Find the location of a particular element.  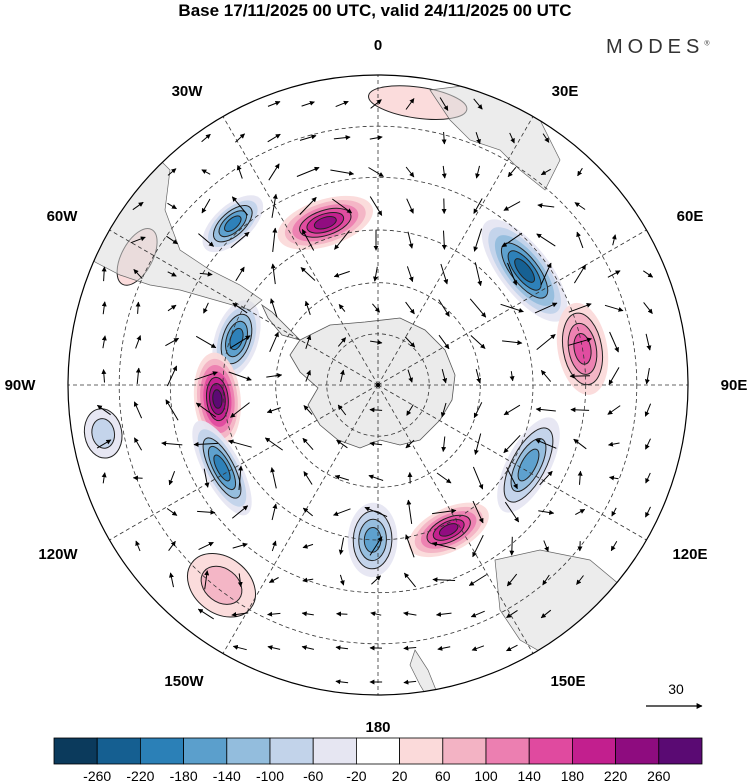

colorbar-tick-label: -100 is located at coordinates (270, 775).